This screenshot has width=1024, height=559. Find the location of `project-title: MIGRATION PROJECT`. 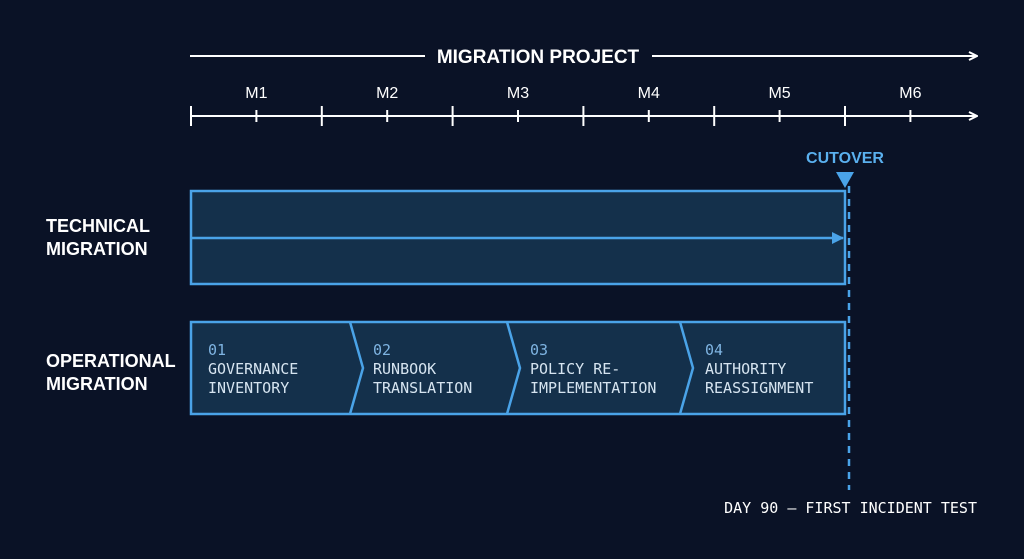

project-title: MIGRATION PROJECT is located at coordinates (538, 57).